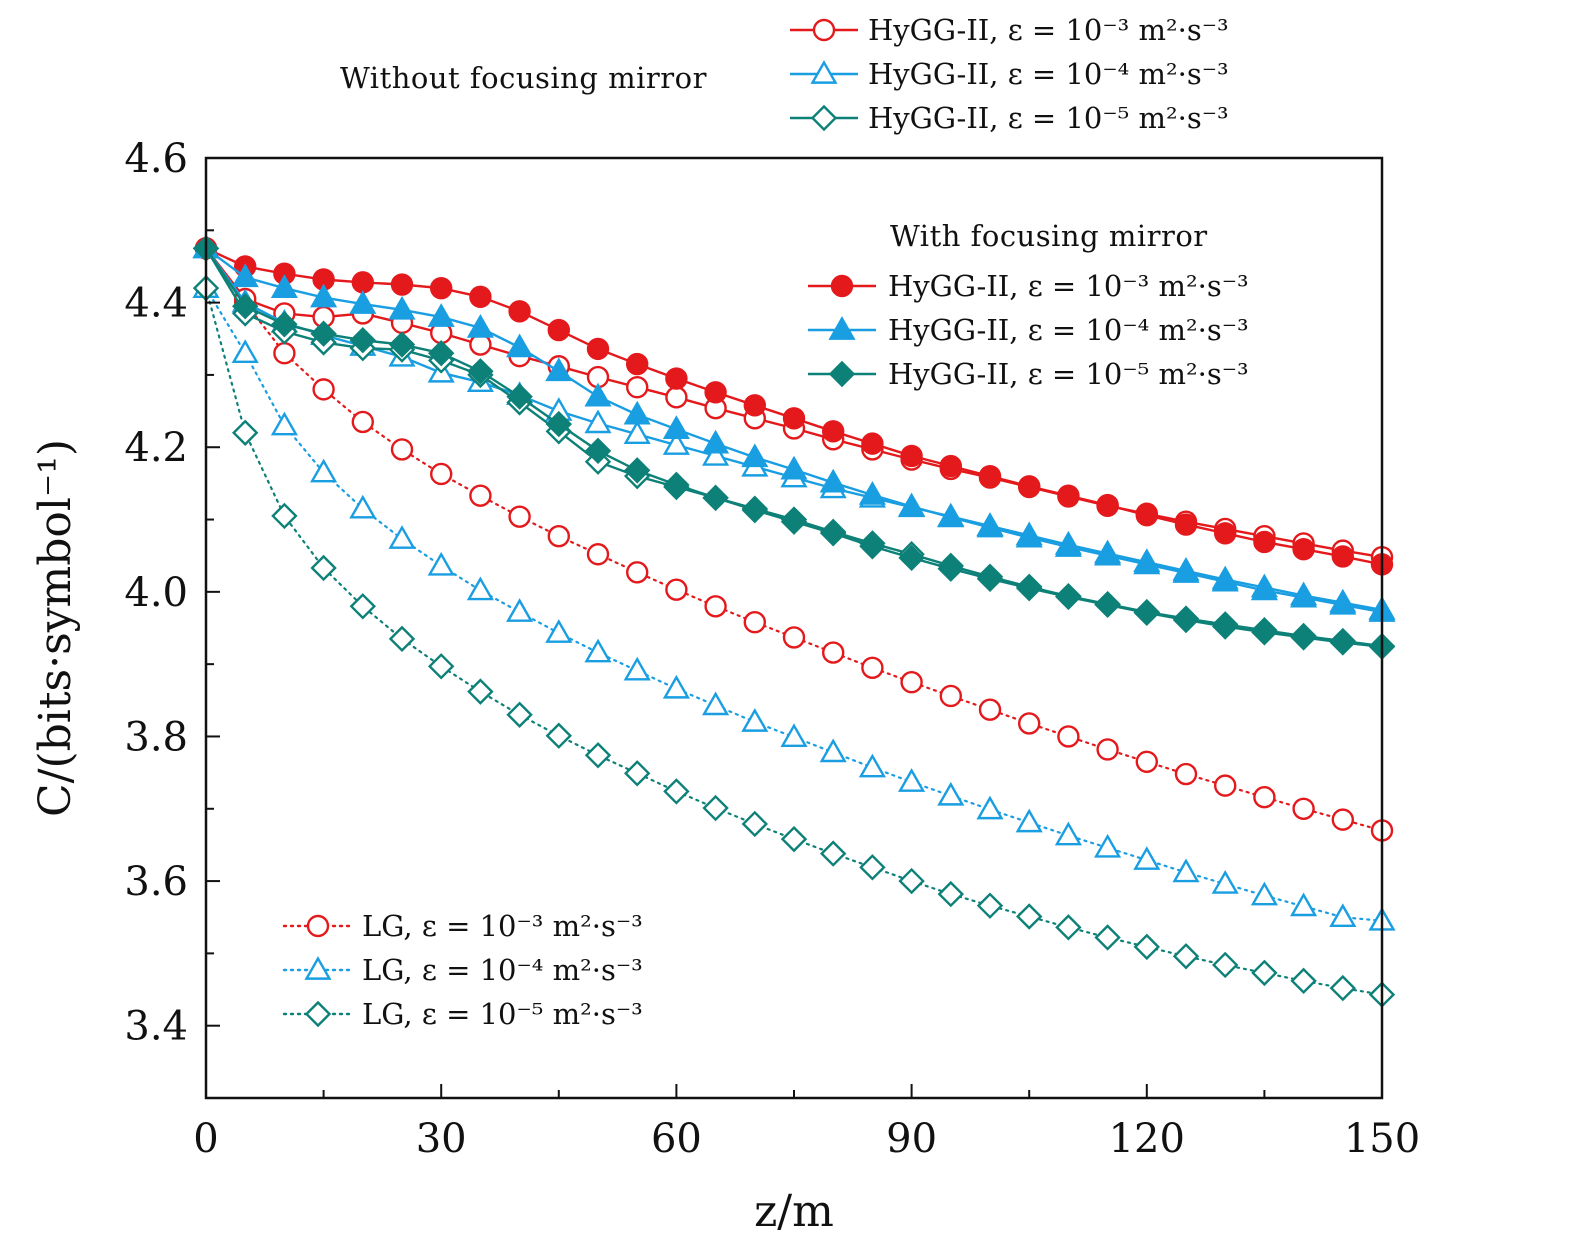 The height and width of the screenshot is (1256, 1575). What do you see at coordinates (1009, 118) in the screenshot?
I see `legend-entry: HyGG-II, ε = 10⁻⁵ m²·s⁻³` at bounding box center [1009, 118].